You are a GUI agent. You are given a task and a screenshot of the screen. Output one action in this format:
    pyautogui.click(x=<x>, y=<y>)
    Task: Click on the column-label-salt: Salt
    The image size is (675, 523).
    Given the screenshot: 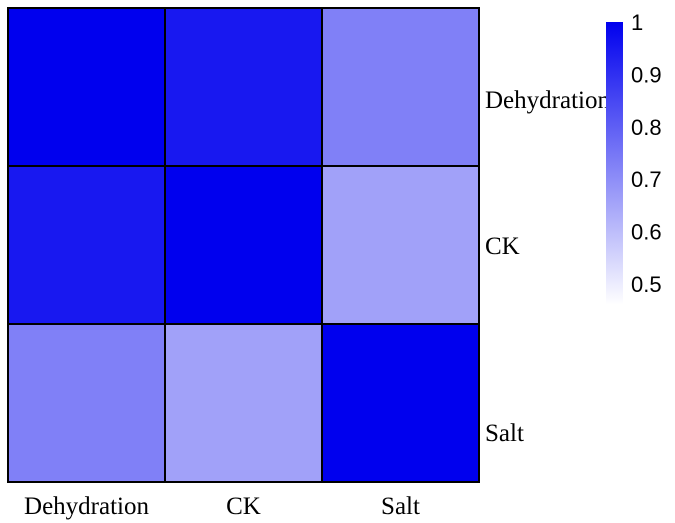 What is the action you would take?
    pyautogui.click(x=400, y=506)
    